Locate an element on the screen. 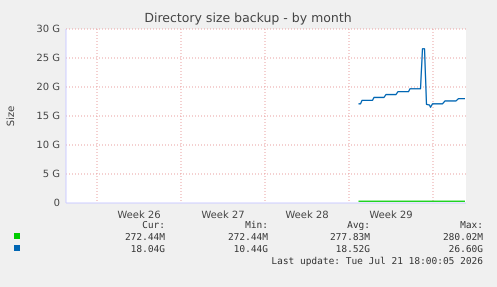 This screenshot has height=287, width=497. text: Max: is located at coordinates (471, 225).